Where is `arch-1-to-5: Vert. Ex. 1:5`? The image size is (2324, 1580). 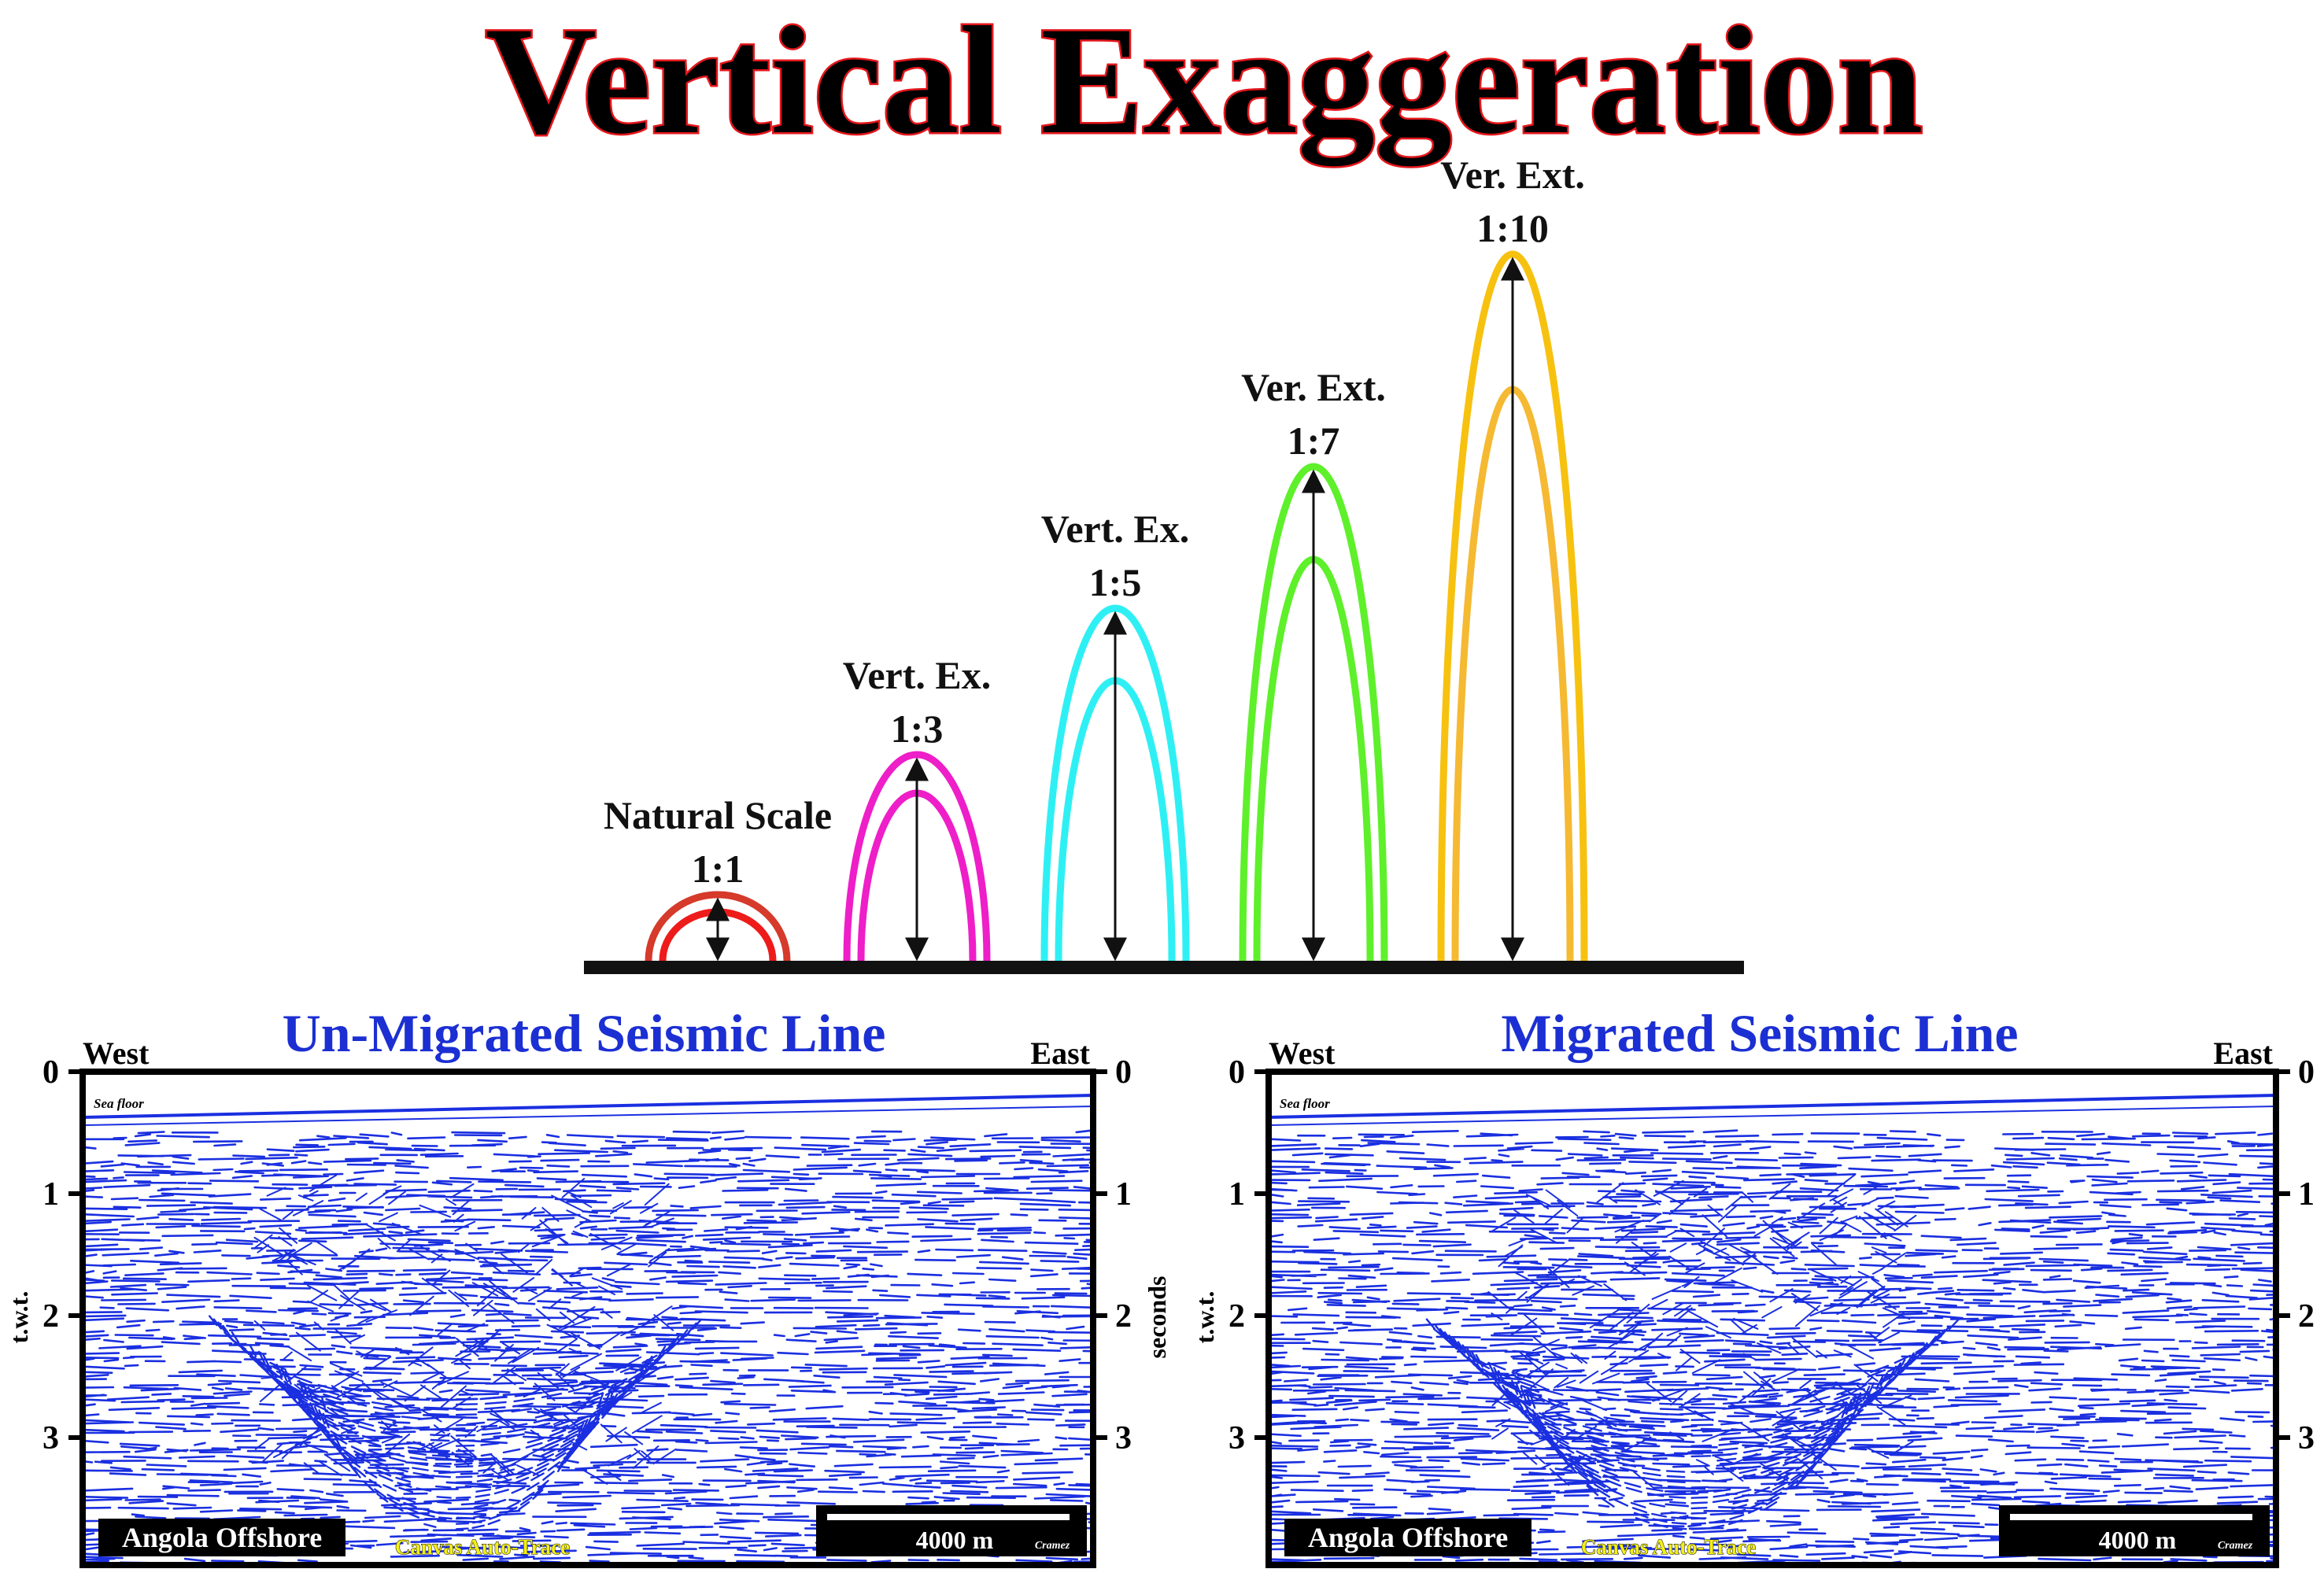 arch-1-to-5: Vert. Ex. 1:5 is located at coordinates (1115, 734).